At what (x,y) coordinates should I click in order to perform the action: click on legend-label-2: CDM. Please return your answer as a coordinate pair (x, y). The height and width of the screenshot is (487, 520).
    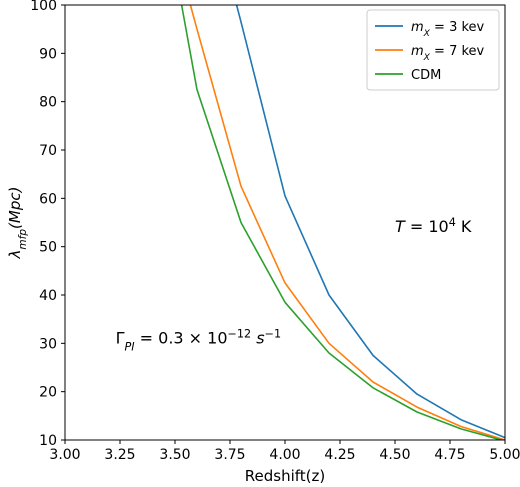
    Looking at the image, I should click on (426, 75).